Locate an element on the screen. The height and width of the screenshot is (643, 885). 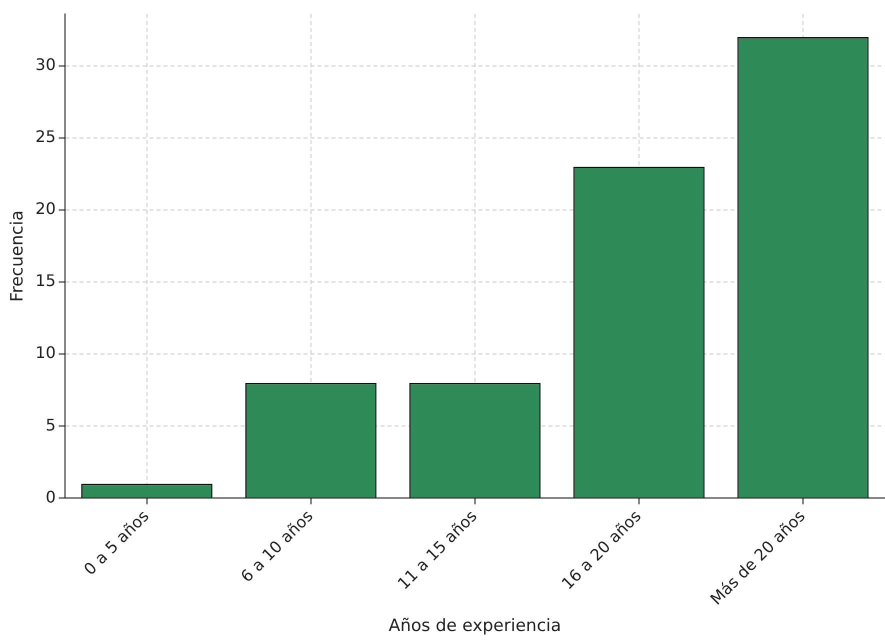
y-tick-label: 5 is located at coordinates (51, 424).